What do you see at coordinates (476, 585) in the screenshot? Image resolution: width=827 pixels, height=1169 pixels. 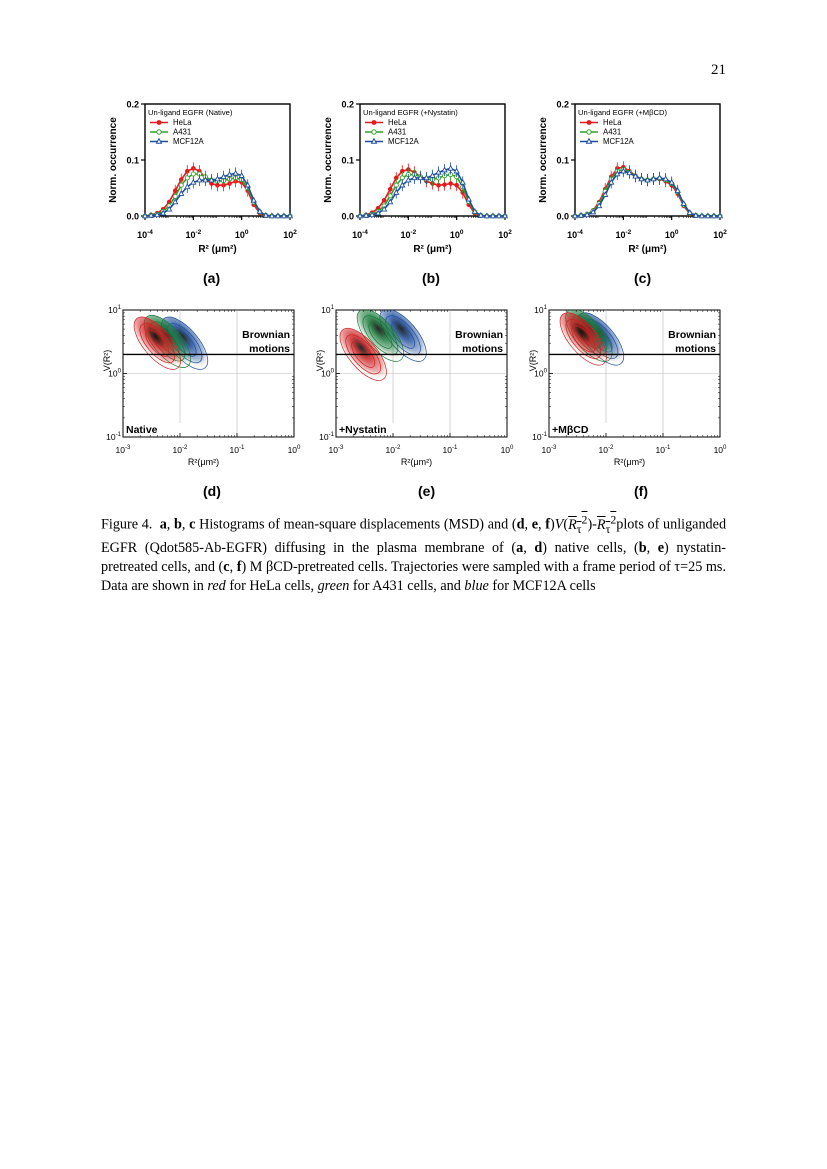 I see `caption-blue: blue` at bounding box center [476, 585].